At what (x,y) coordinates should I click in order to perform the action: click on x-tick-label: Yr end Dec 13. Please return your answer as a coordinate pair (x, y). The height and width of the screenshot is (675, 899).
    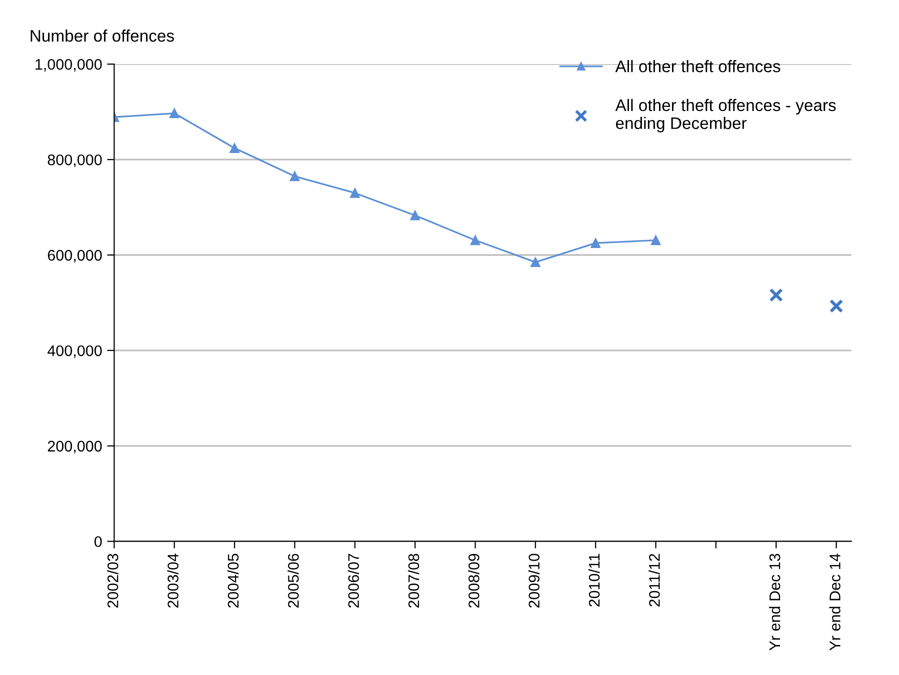
    Looking at the image, I should click on (774, 602).